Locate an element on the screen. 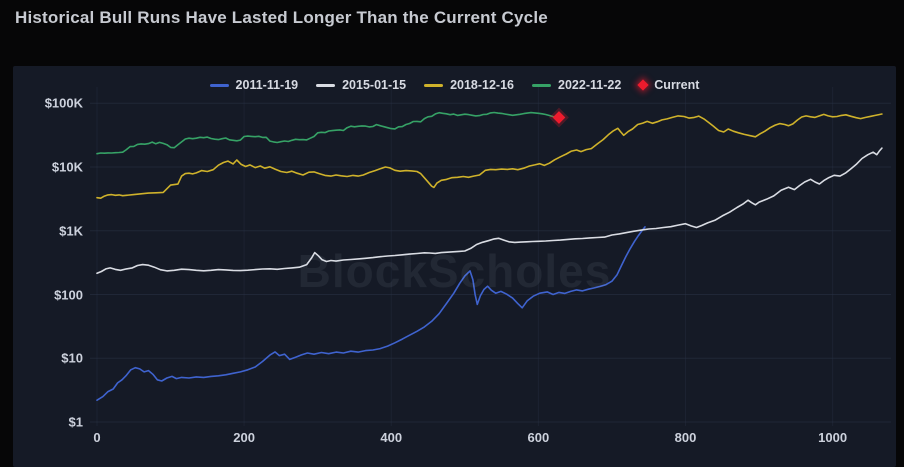 The width and height of the screenshot is (904, 467). x-axis-tick-label: 600 is located at coordinates (538, 437).